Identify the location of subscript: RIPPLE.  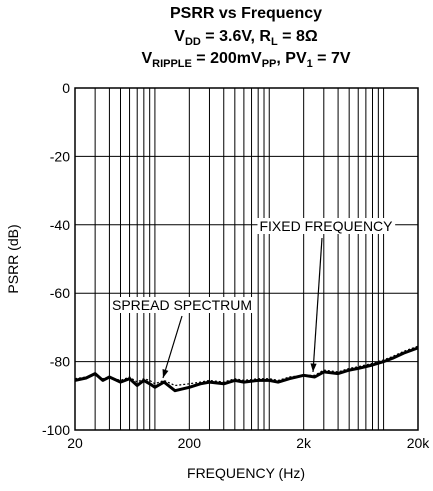
(172, 64).